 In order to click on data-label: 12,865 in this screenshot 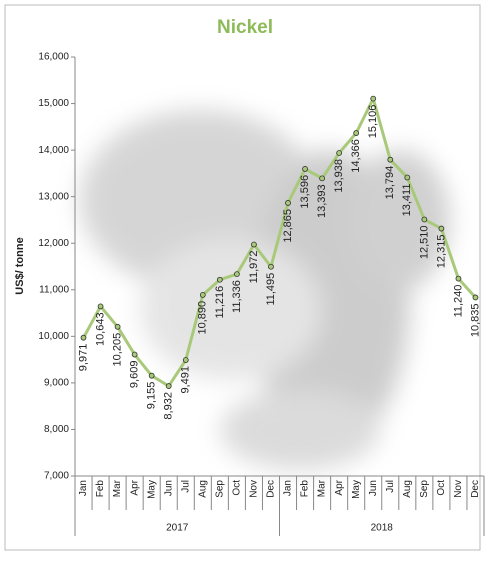, I will do `click(288, 226)`.